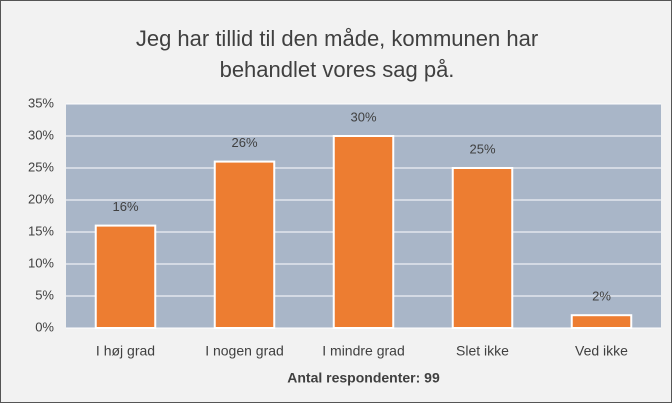 This screenshot has width=672, height=403. What do you see at coordinates (41, 166) in the screenshot?
I see `y-tick-label: 25%` at bounding box center [41, 166].